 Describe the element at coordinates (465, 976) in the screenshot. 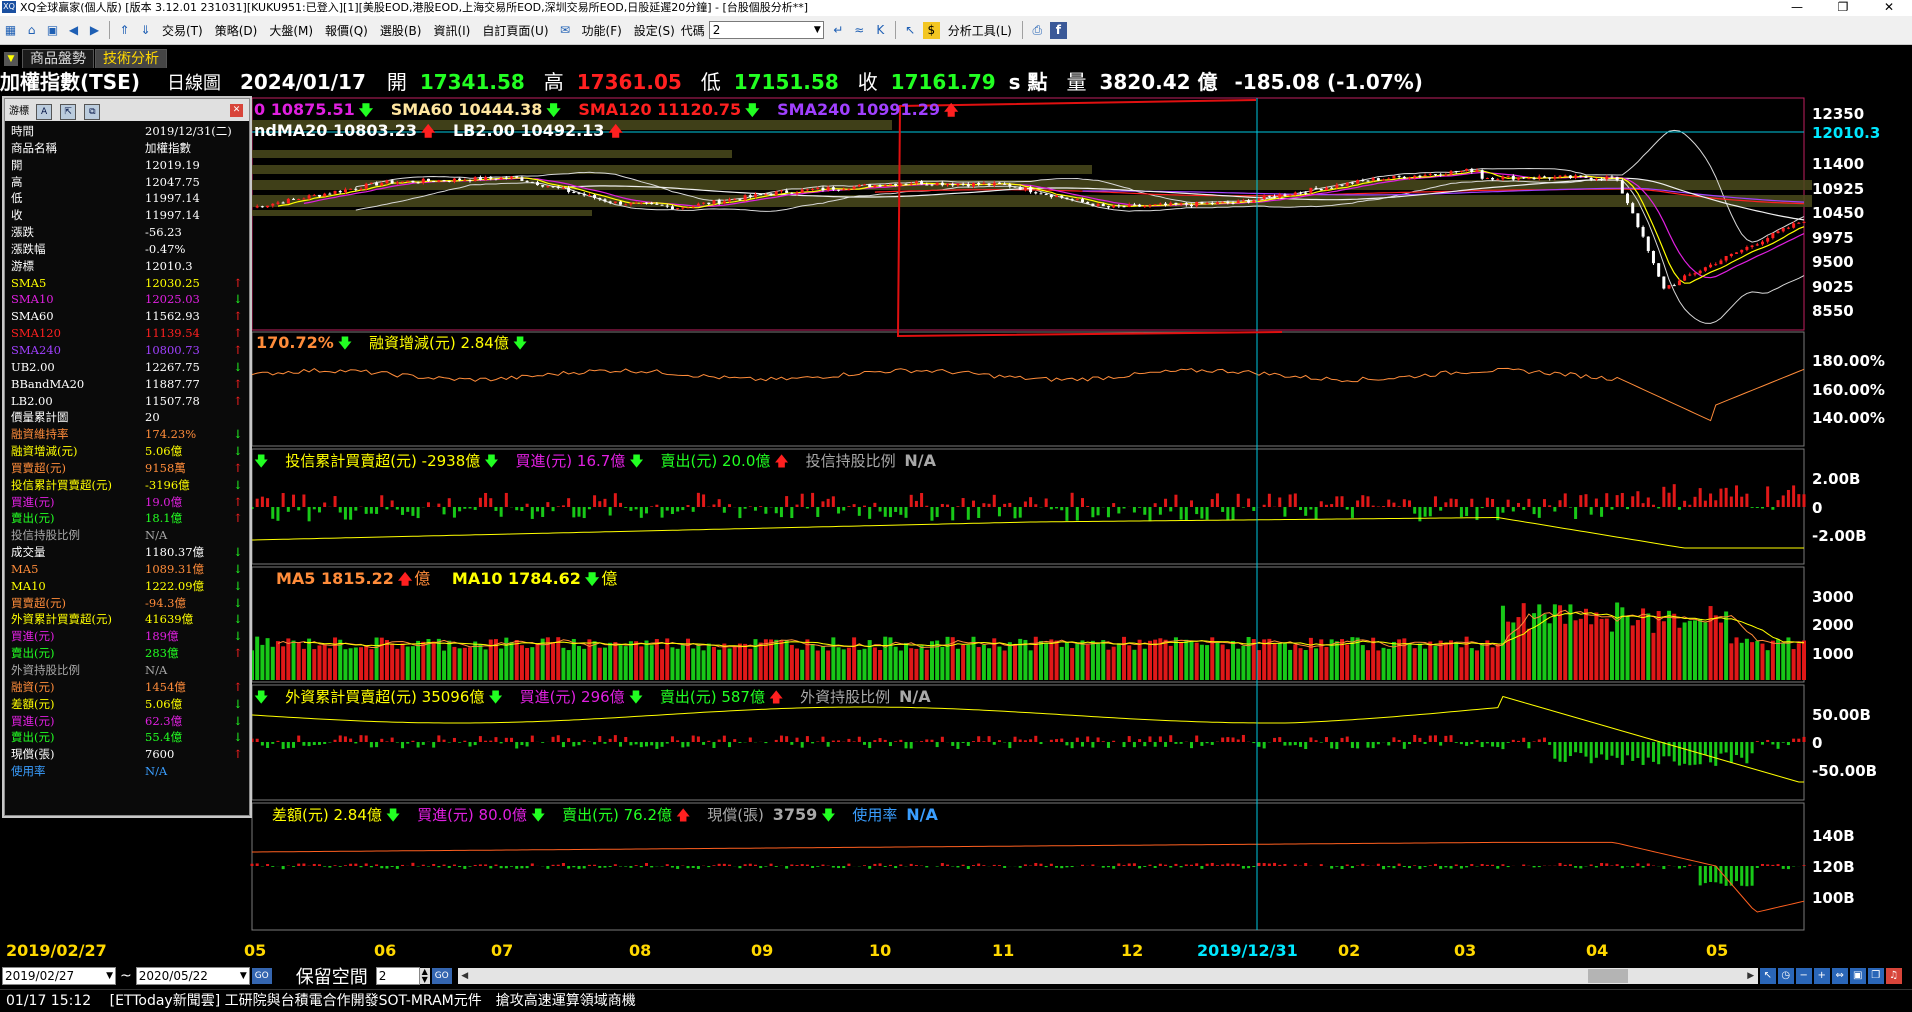

I see `scroll-left-icon: ◀` at that location.